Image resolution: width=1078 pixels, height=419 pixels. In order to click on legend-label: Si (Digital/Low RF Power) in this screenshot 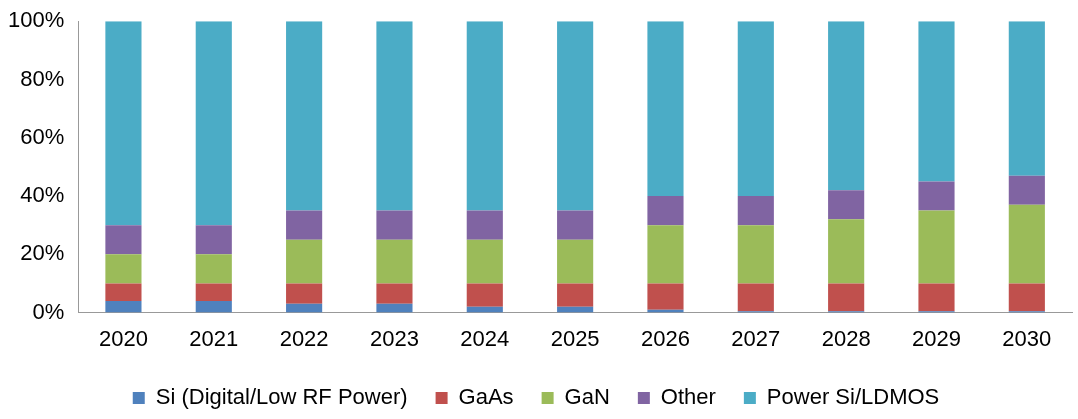, I will do `click(281, 397)`.